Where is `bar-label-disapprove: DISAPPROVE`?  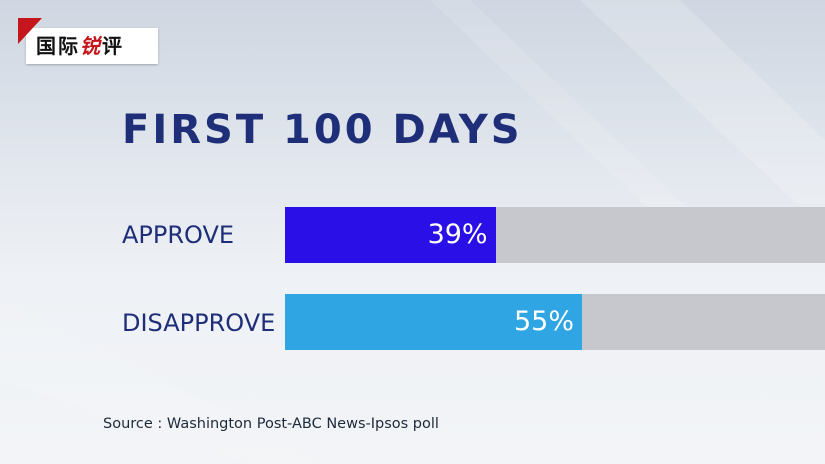 bar-label-disapprove: DISAPPROVE is located at coordinates (199, 323).